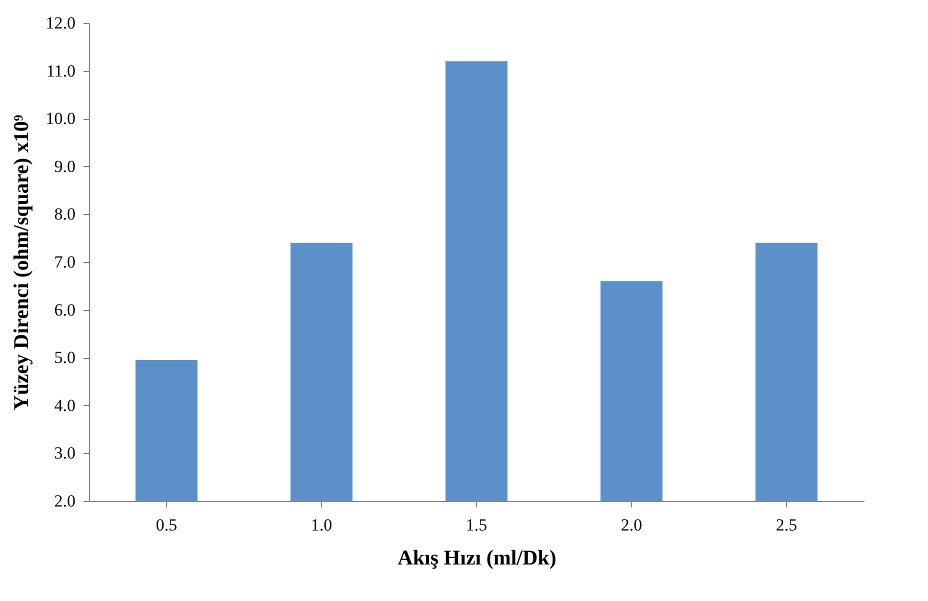 The height and width of the screenshot is (601, 928). Describe the element at coordinates (477, 558) in the screenshot. I see `x-axis-title: Akış Hızı (ml/Dk)` at that location.